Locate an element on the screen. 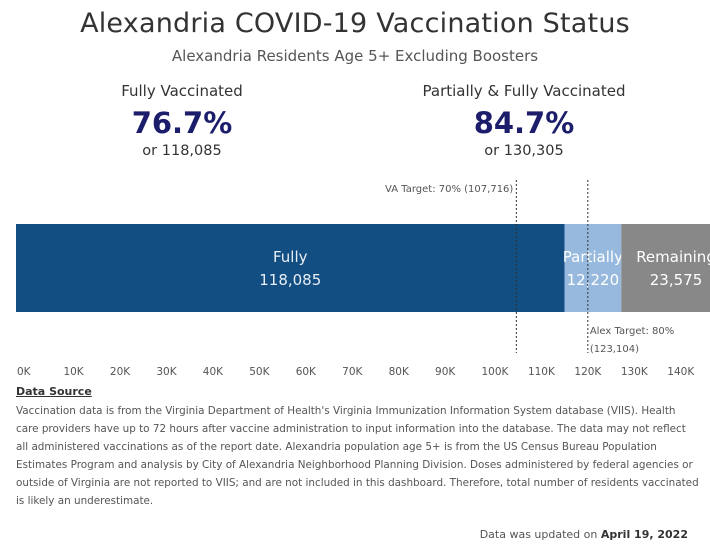  kpi-fully-vaccinated: Fully Vaccinated 76.7% or 118,085 is located at coordinates (182, 120).